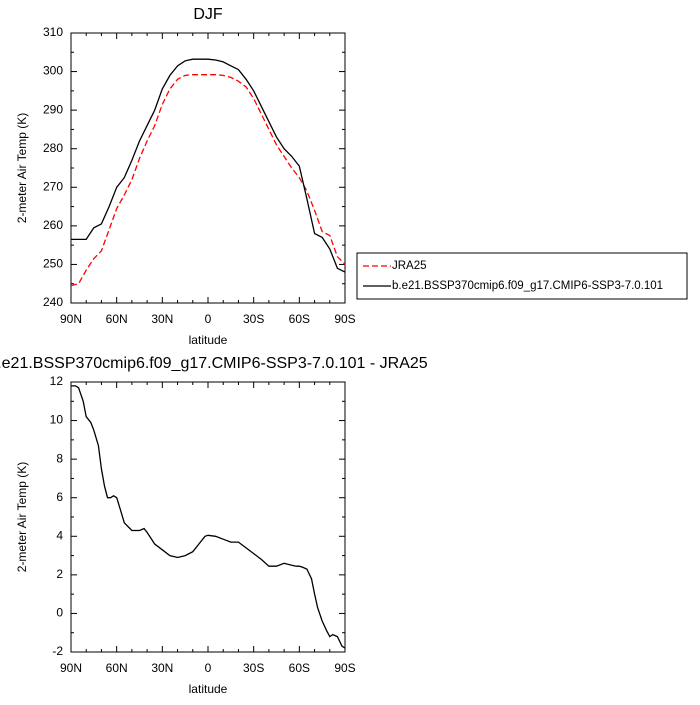 This screenshot has height=705, width=700. I want to click on y-tick-label: 300, so click(53, 71).